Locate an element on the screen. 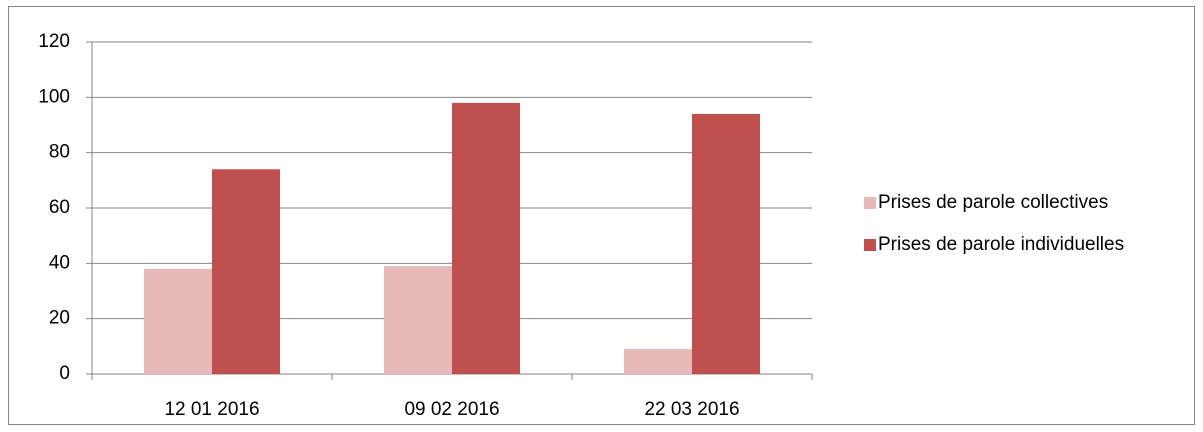 This screenshot has height=432, width=1203. legend-label: Prises de parole individuelles is located at coordinates (1001, 244).